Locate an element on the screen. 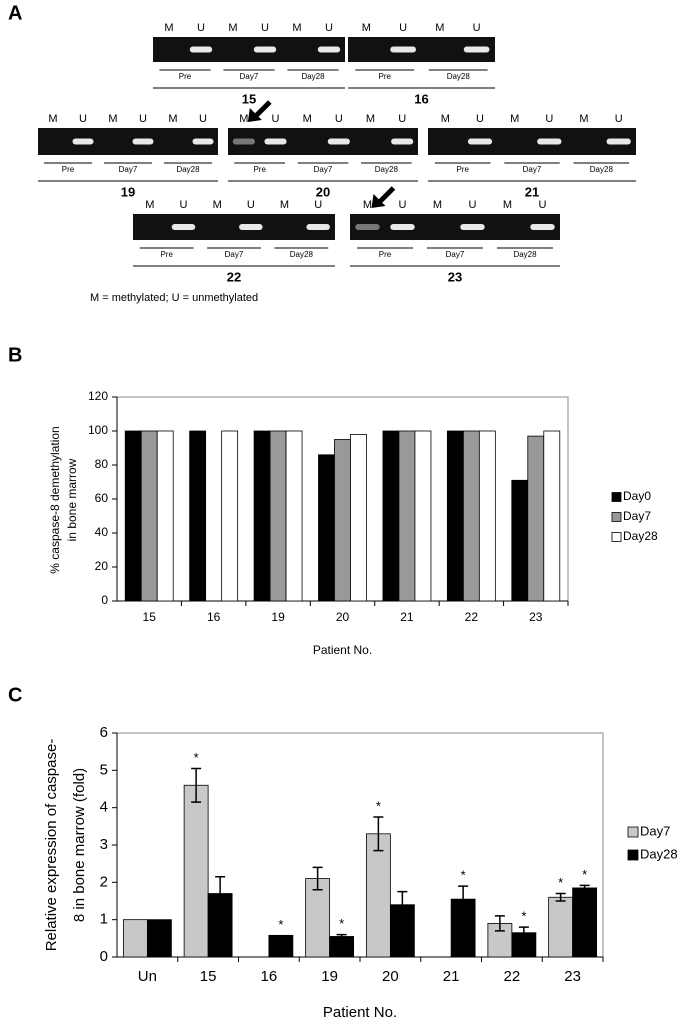 Image resolution: width=683 pixels, height=1028 pixels. patient-number: 20 is located at coordinates (323, 191).